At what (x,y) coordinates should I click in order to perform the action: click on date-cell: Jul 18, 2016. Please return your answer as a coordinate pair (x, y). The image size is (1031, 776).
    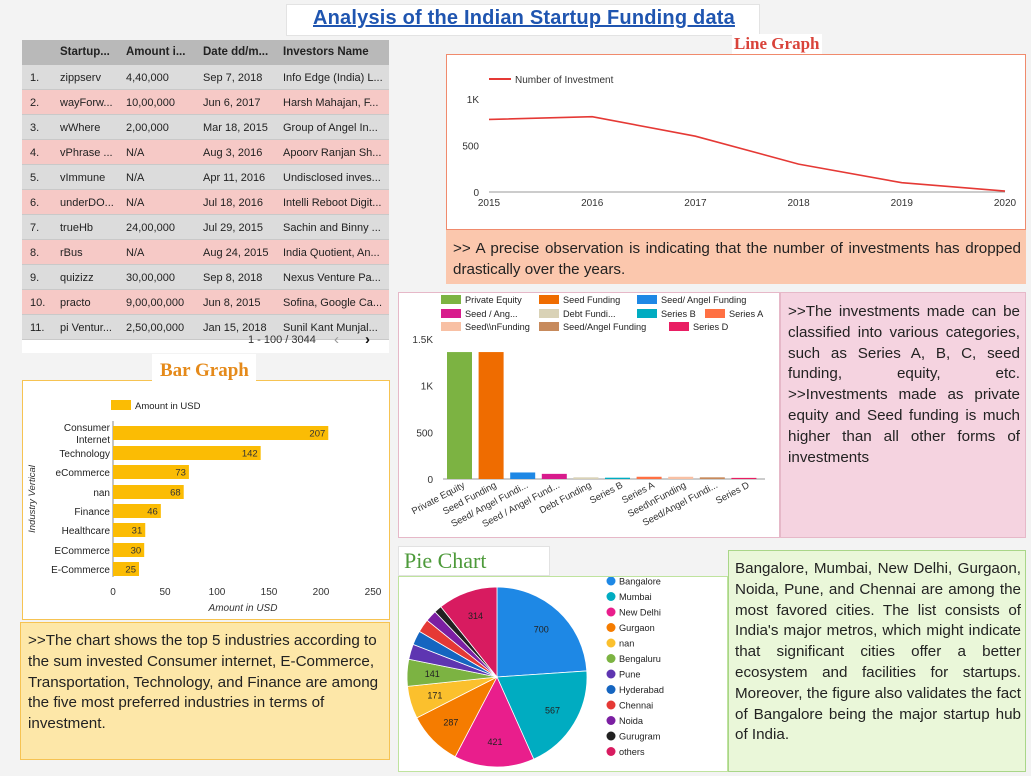
    Looking at the image, I should click on (233, 203).